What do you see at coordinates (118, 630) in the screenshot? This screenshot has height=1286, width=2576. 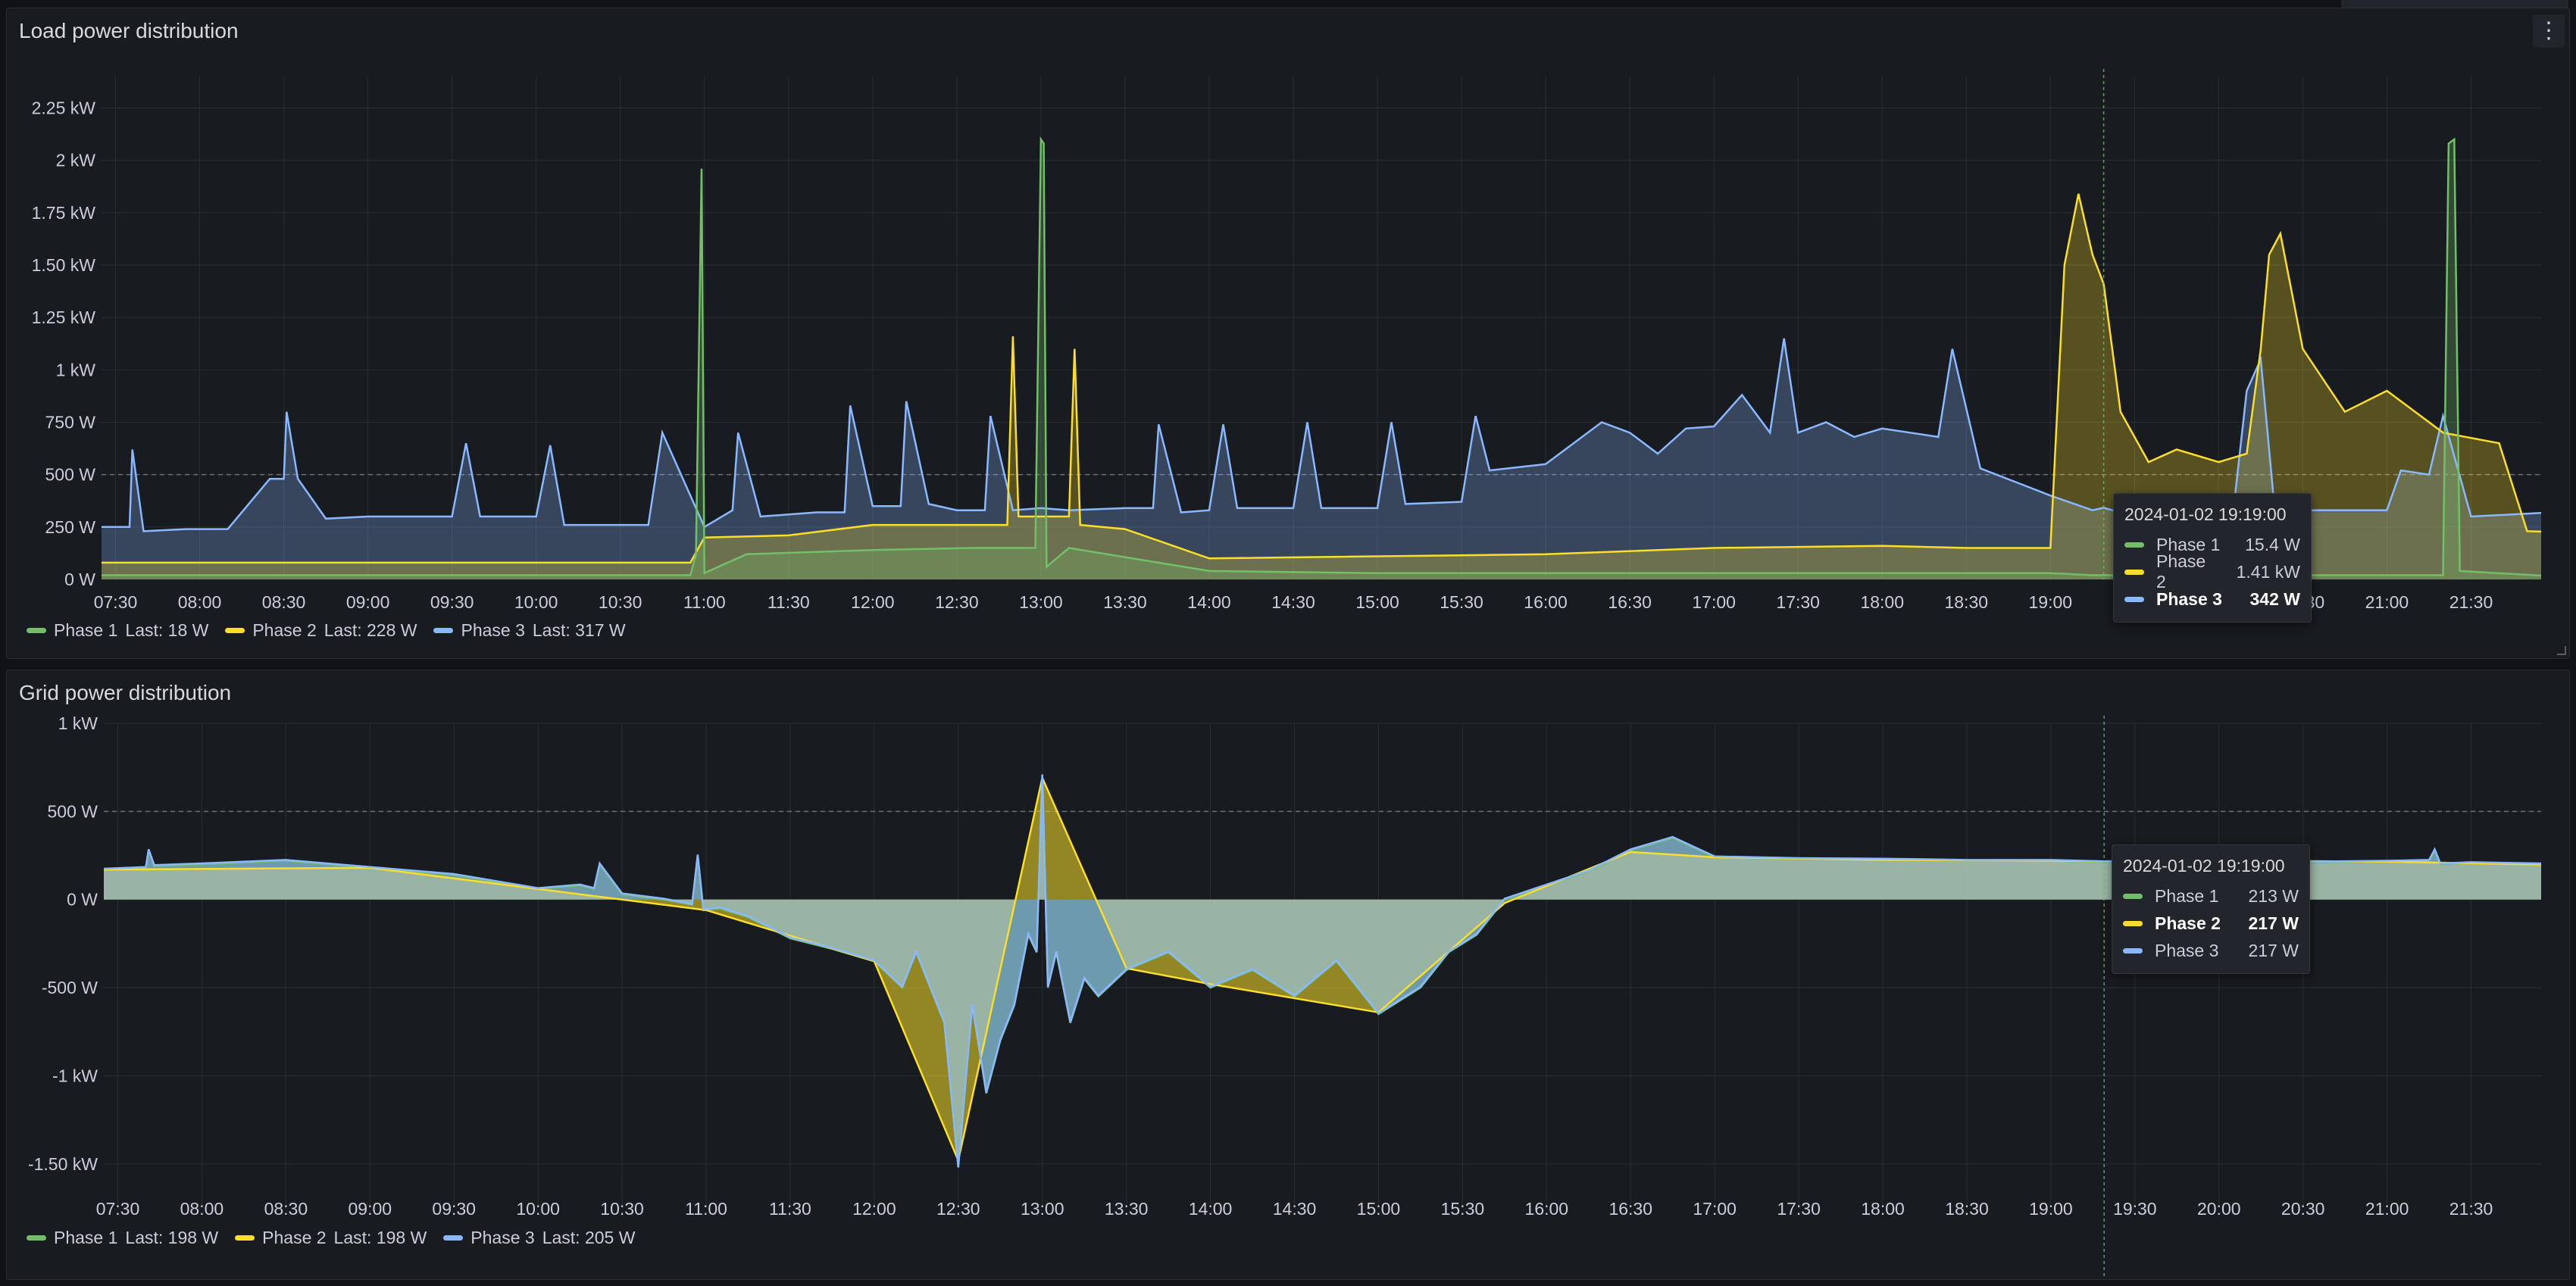 I see `legend-item-phase-1: Phase 1 Last: 18 W` at bounding box center [118, 630].